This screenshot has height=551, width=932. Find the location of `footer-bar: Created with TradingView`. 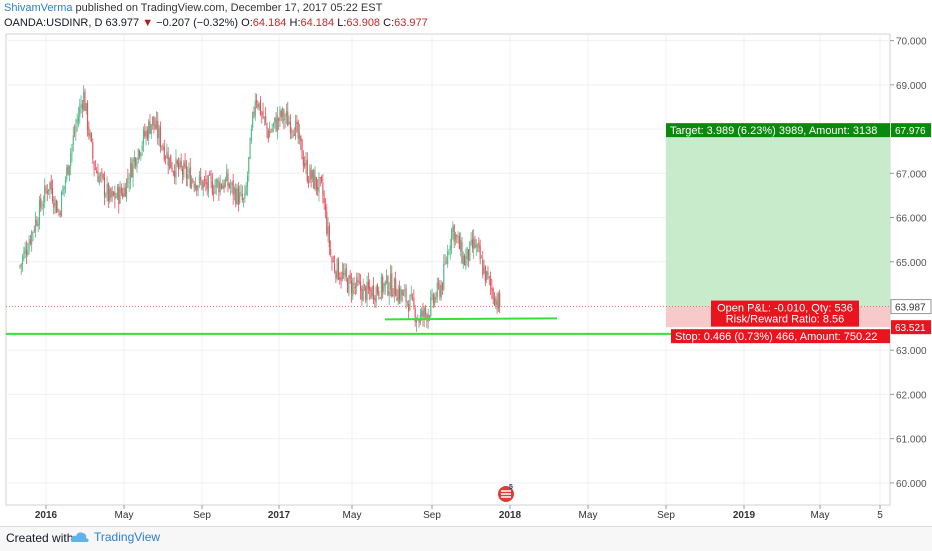

footer-bar: Created with TradingView is located at coordinates (466, 538).